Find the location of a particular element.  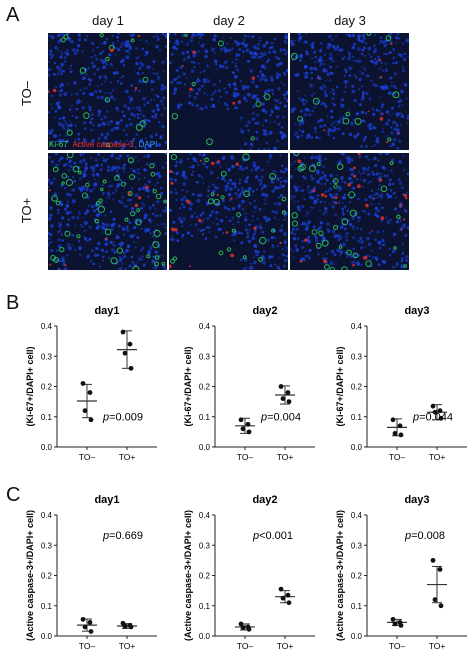

p-value: =0.004 is located at coordinates (284, 417).